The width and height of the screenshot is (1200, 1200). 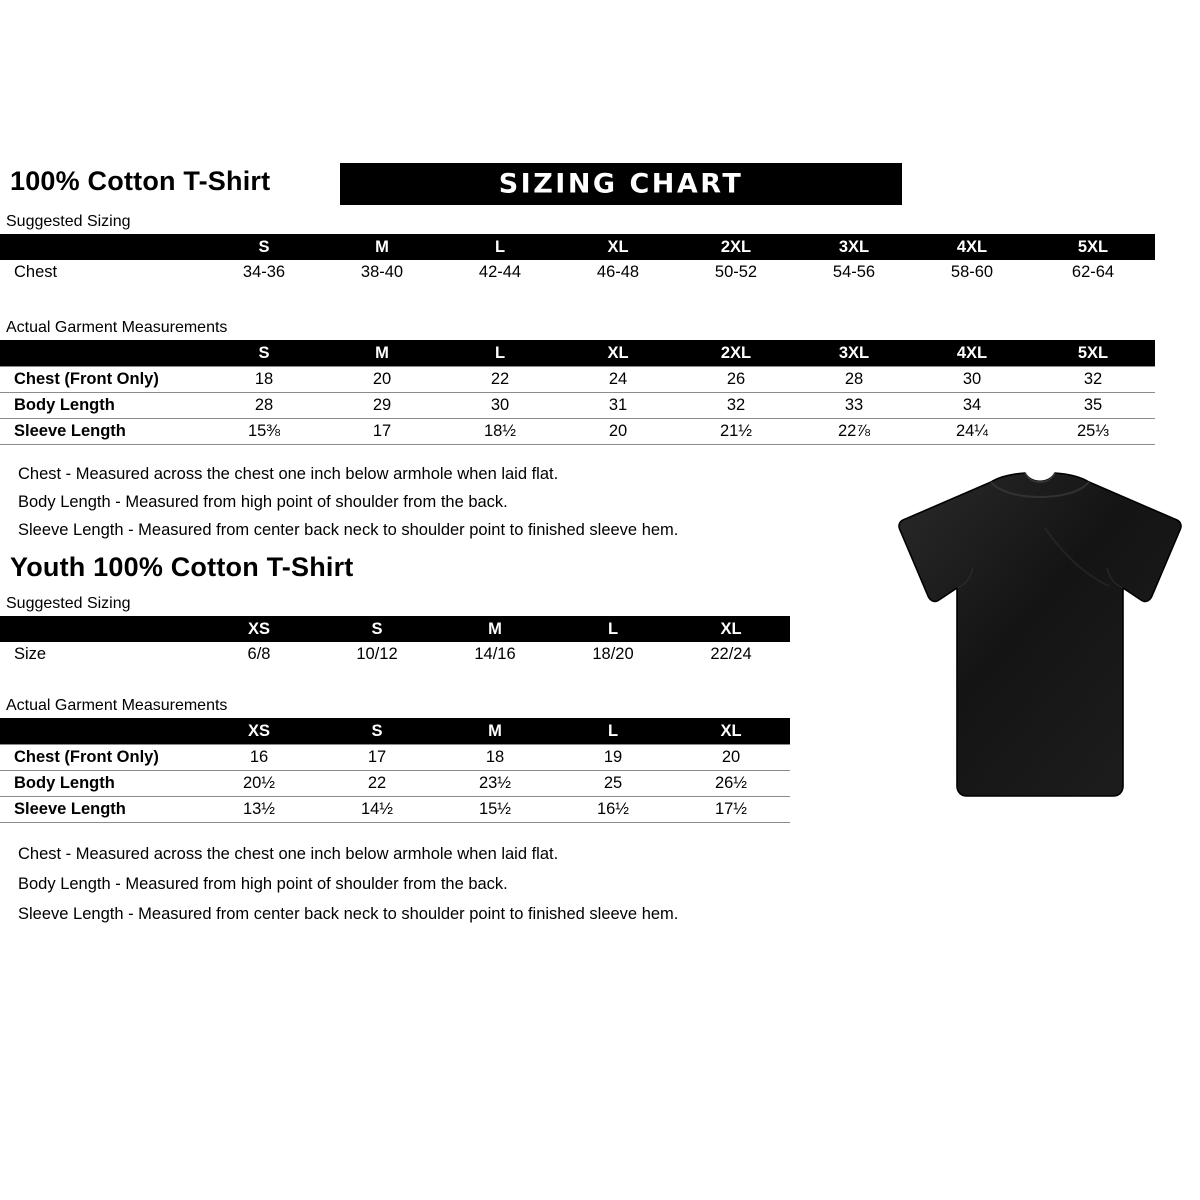 I want to click on cell-bodylength-5xl: 35, so click(x=1093, y=405).